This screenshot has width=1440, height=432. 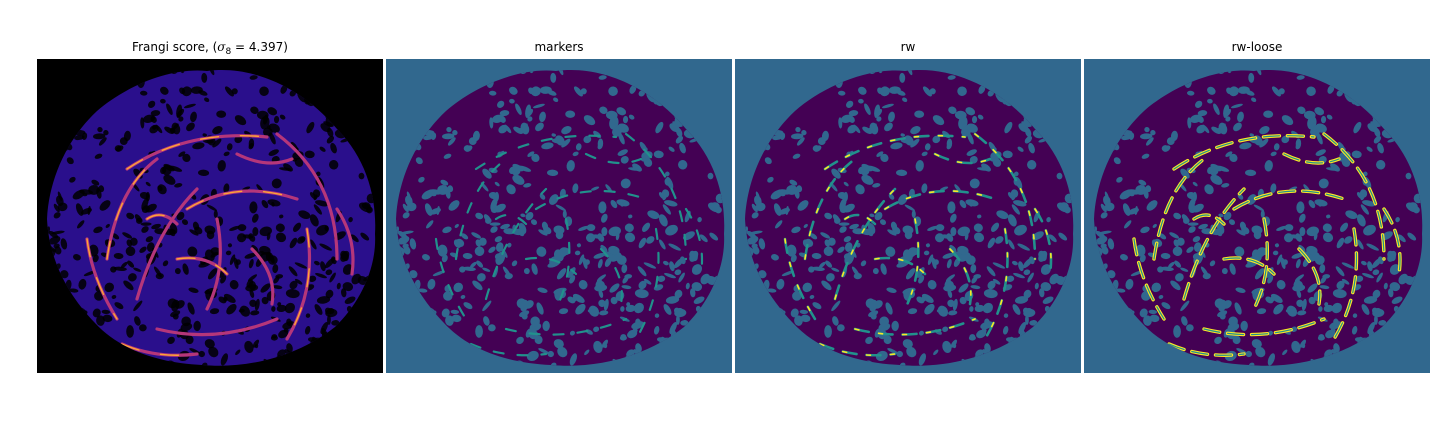 What do you see at coordinates (262, 276) in the screenshot?
I see `vessel-ridge` at bounding box center [262, 276].